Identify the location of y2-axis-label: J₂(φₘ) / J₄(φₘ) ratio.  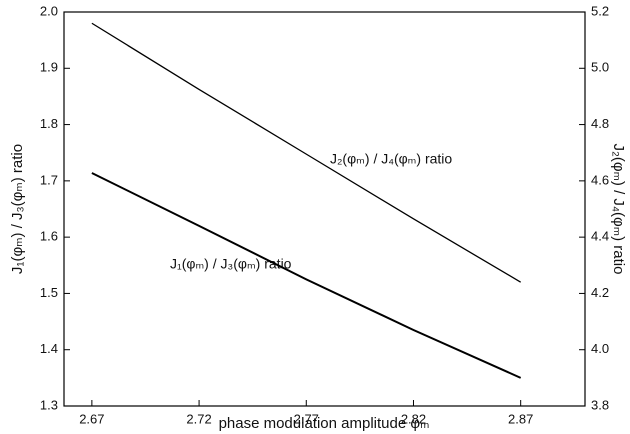
(618, 209).